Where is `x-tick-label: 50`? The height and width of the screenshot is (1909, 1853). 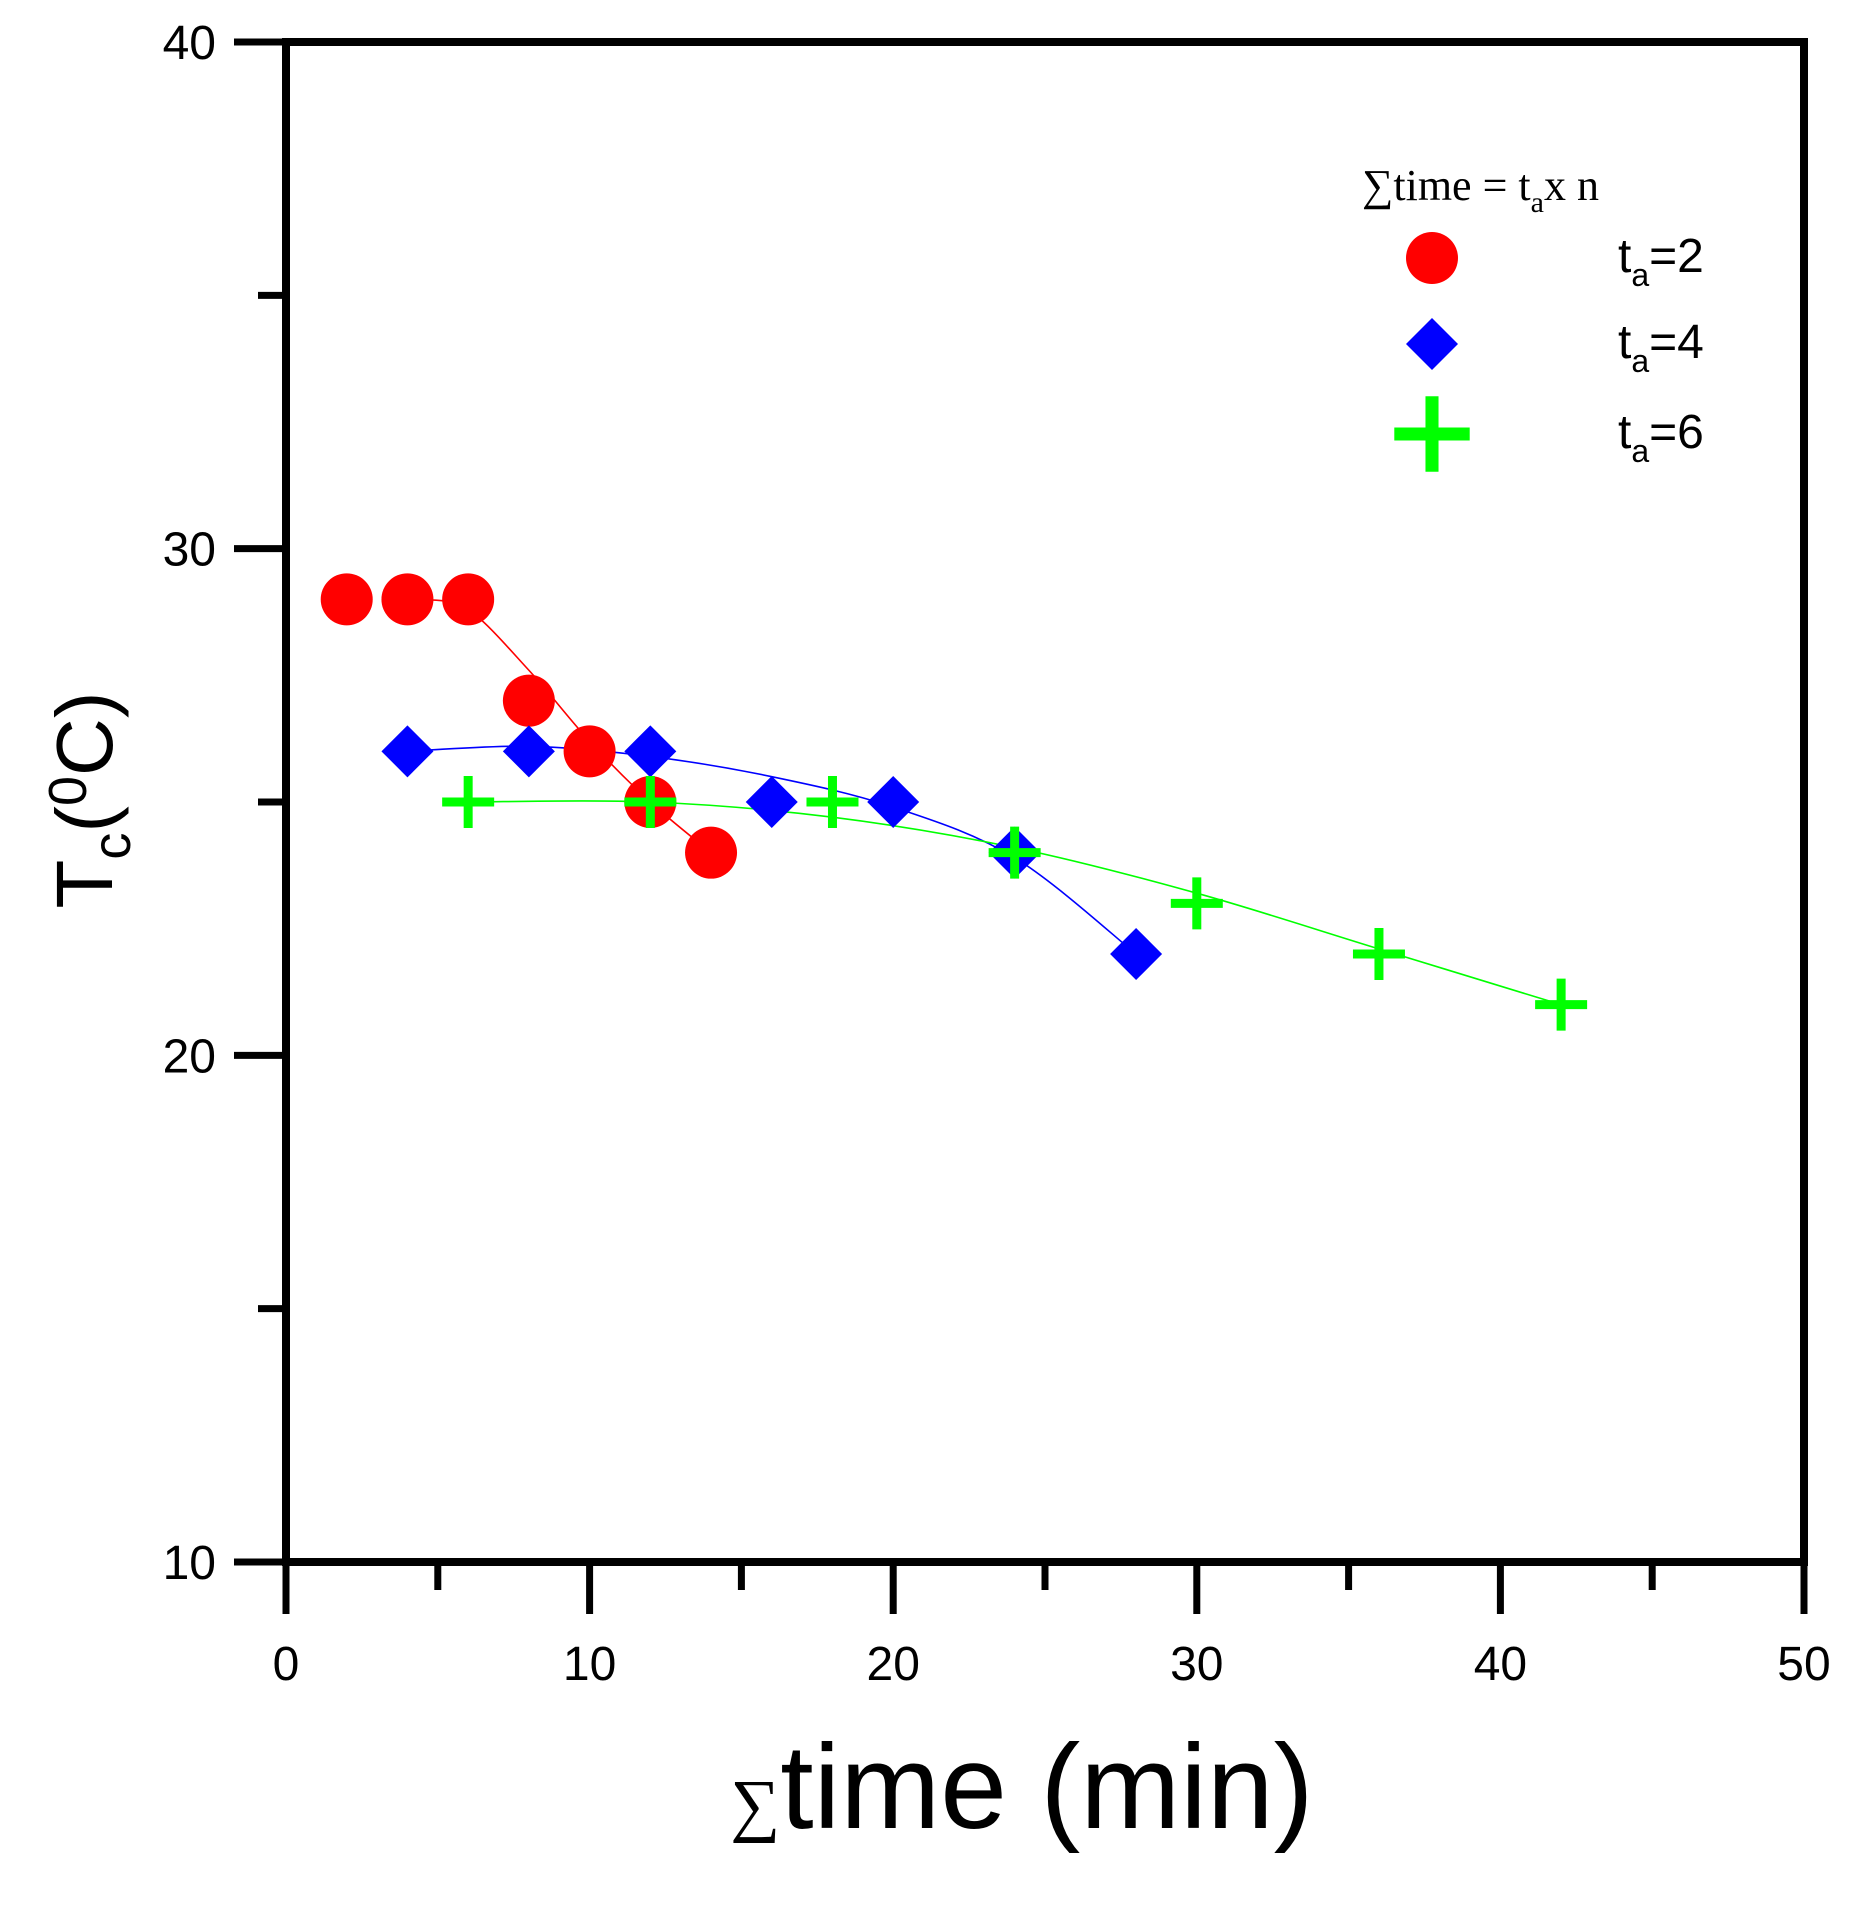
x-tick-label: 50 is located at coordinates (1803, 1664).